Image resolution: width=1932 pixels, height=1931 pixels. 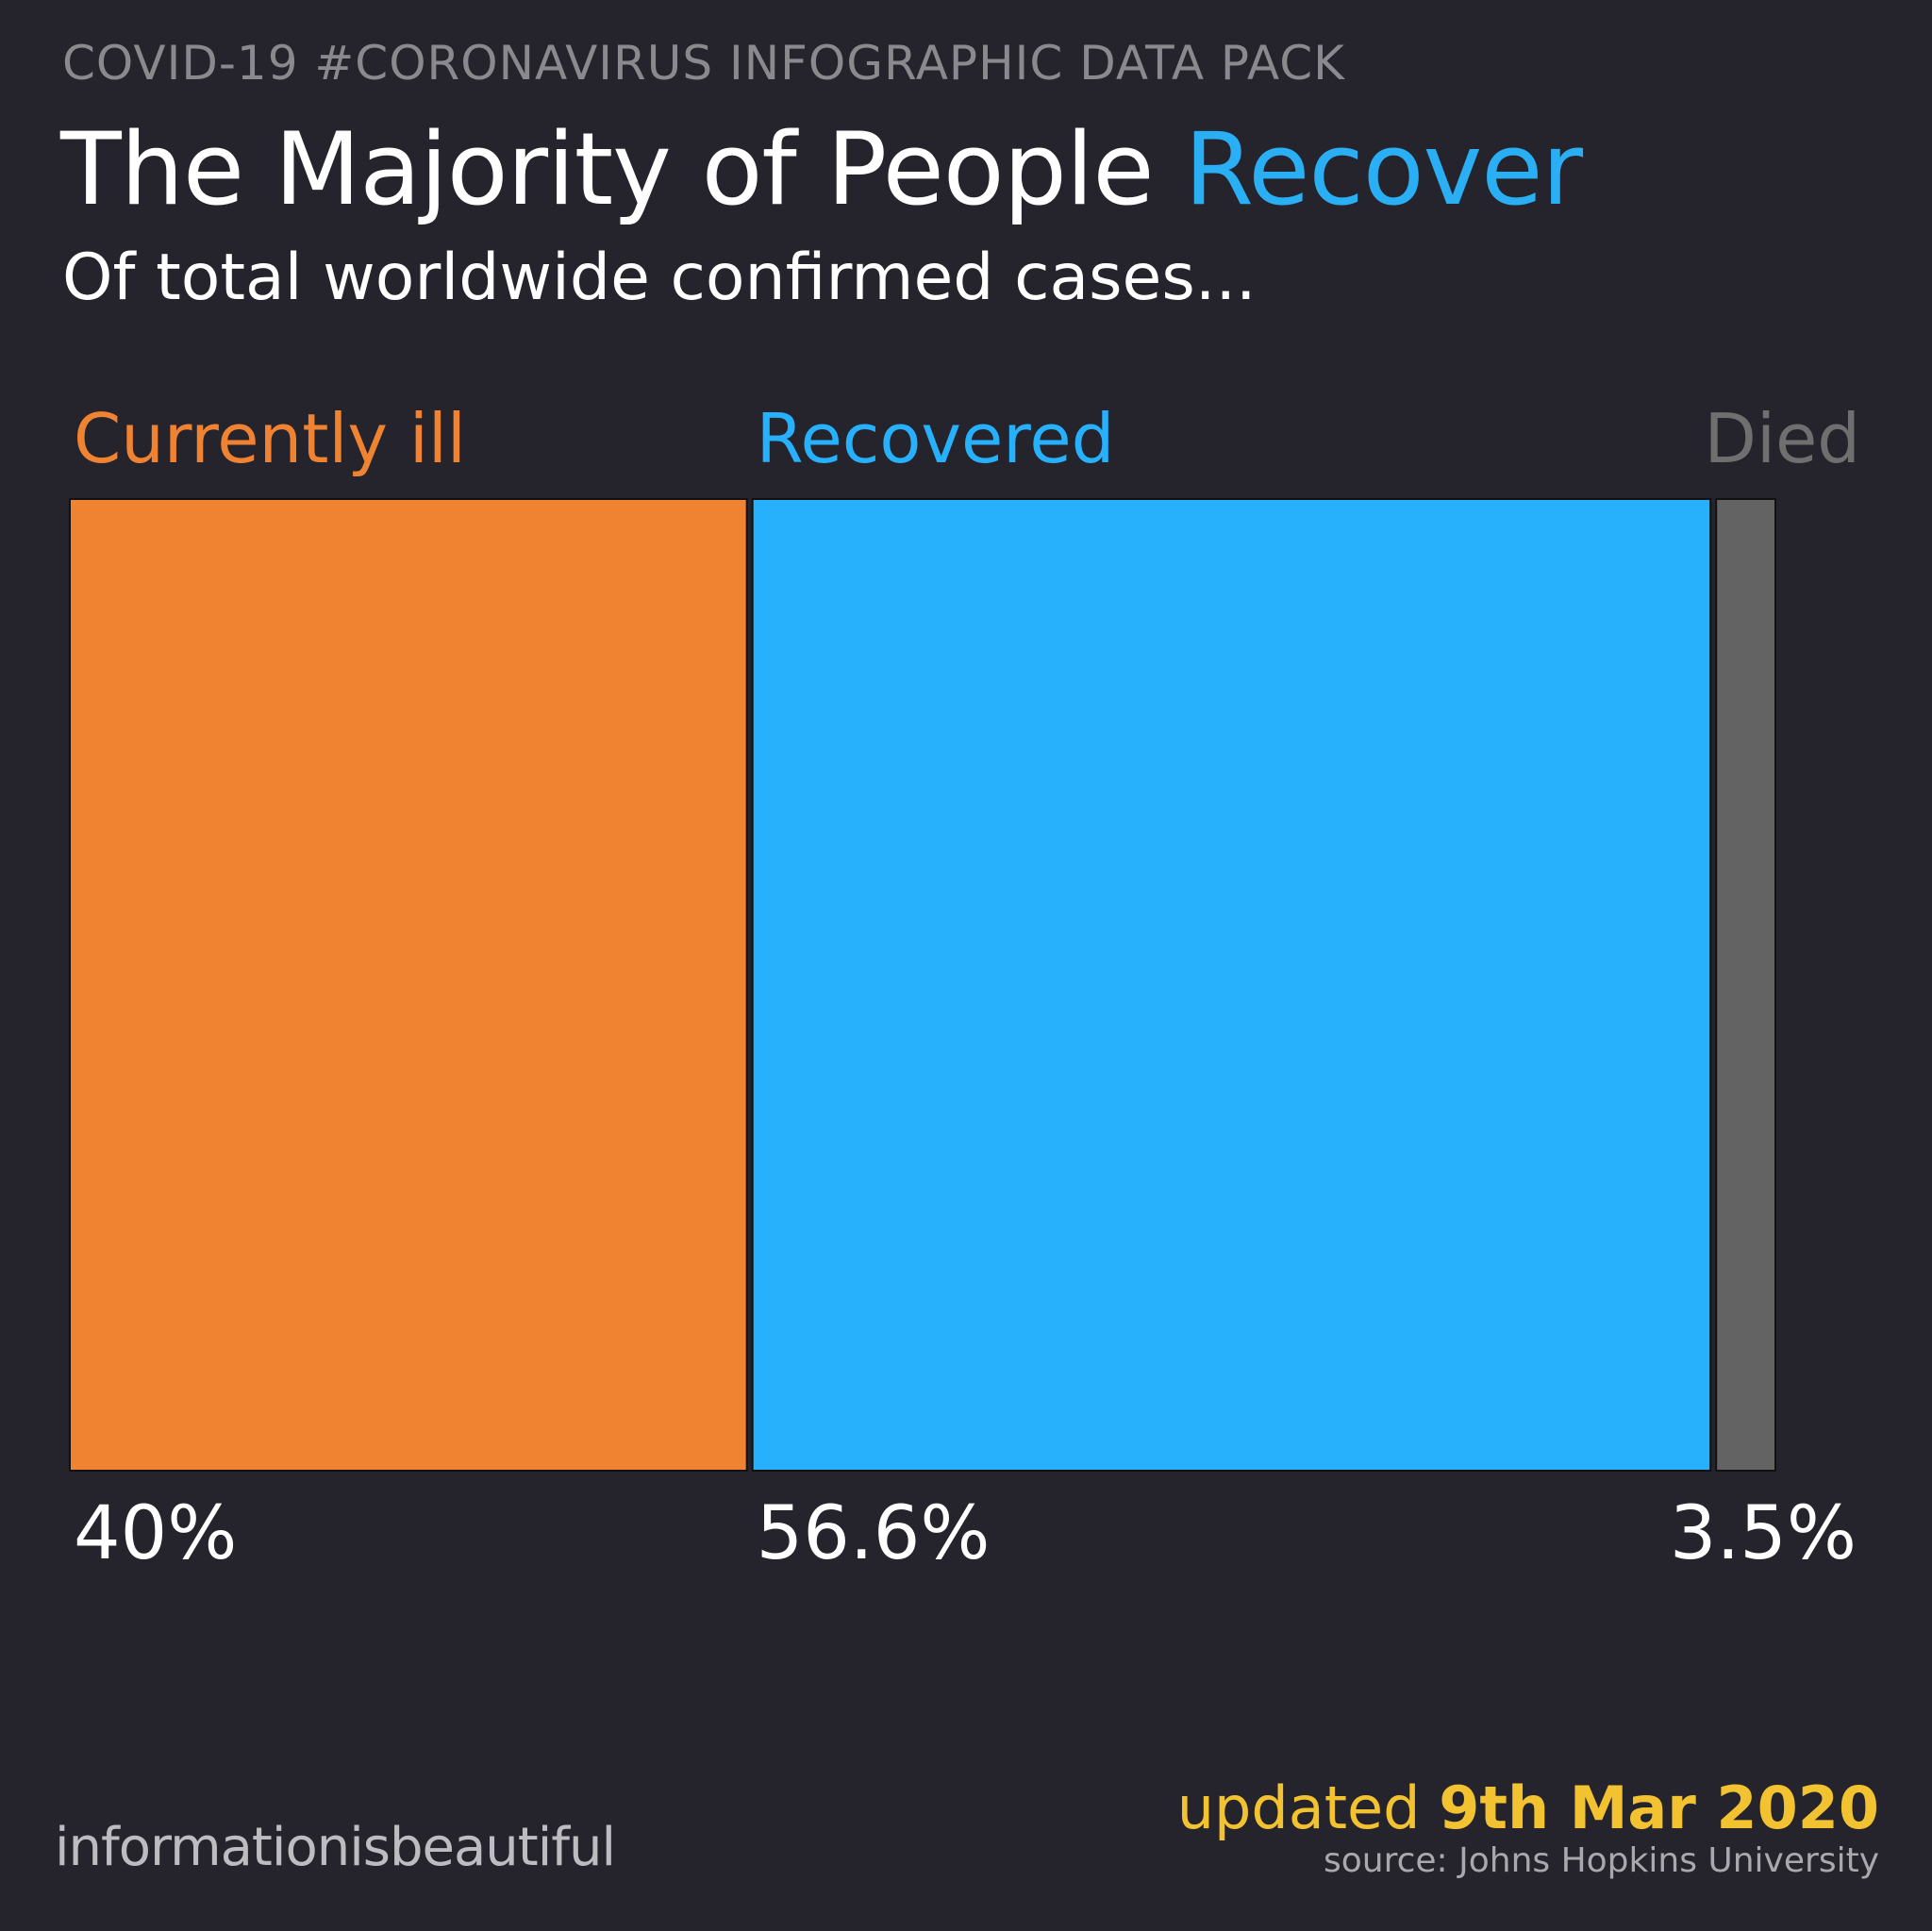 I want to click on source-text: source: Johns Hopkins University, so click(x=1601, y=1860).